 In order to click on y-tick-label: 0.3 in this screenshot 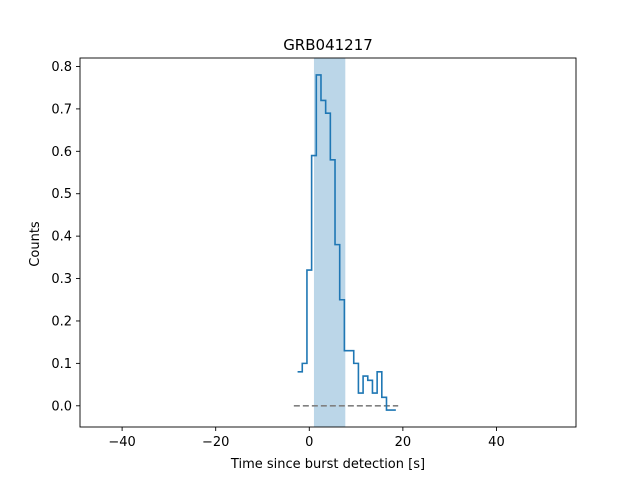, I will do `click(61, 279)`.